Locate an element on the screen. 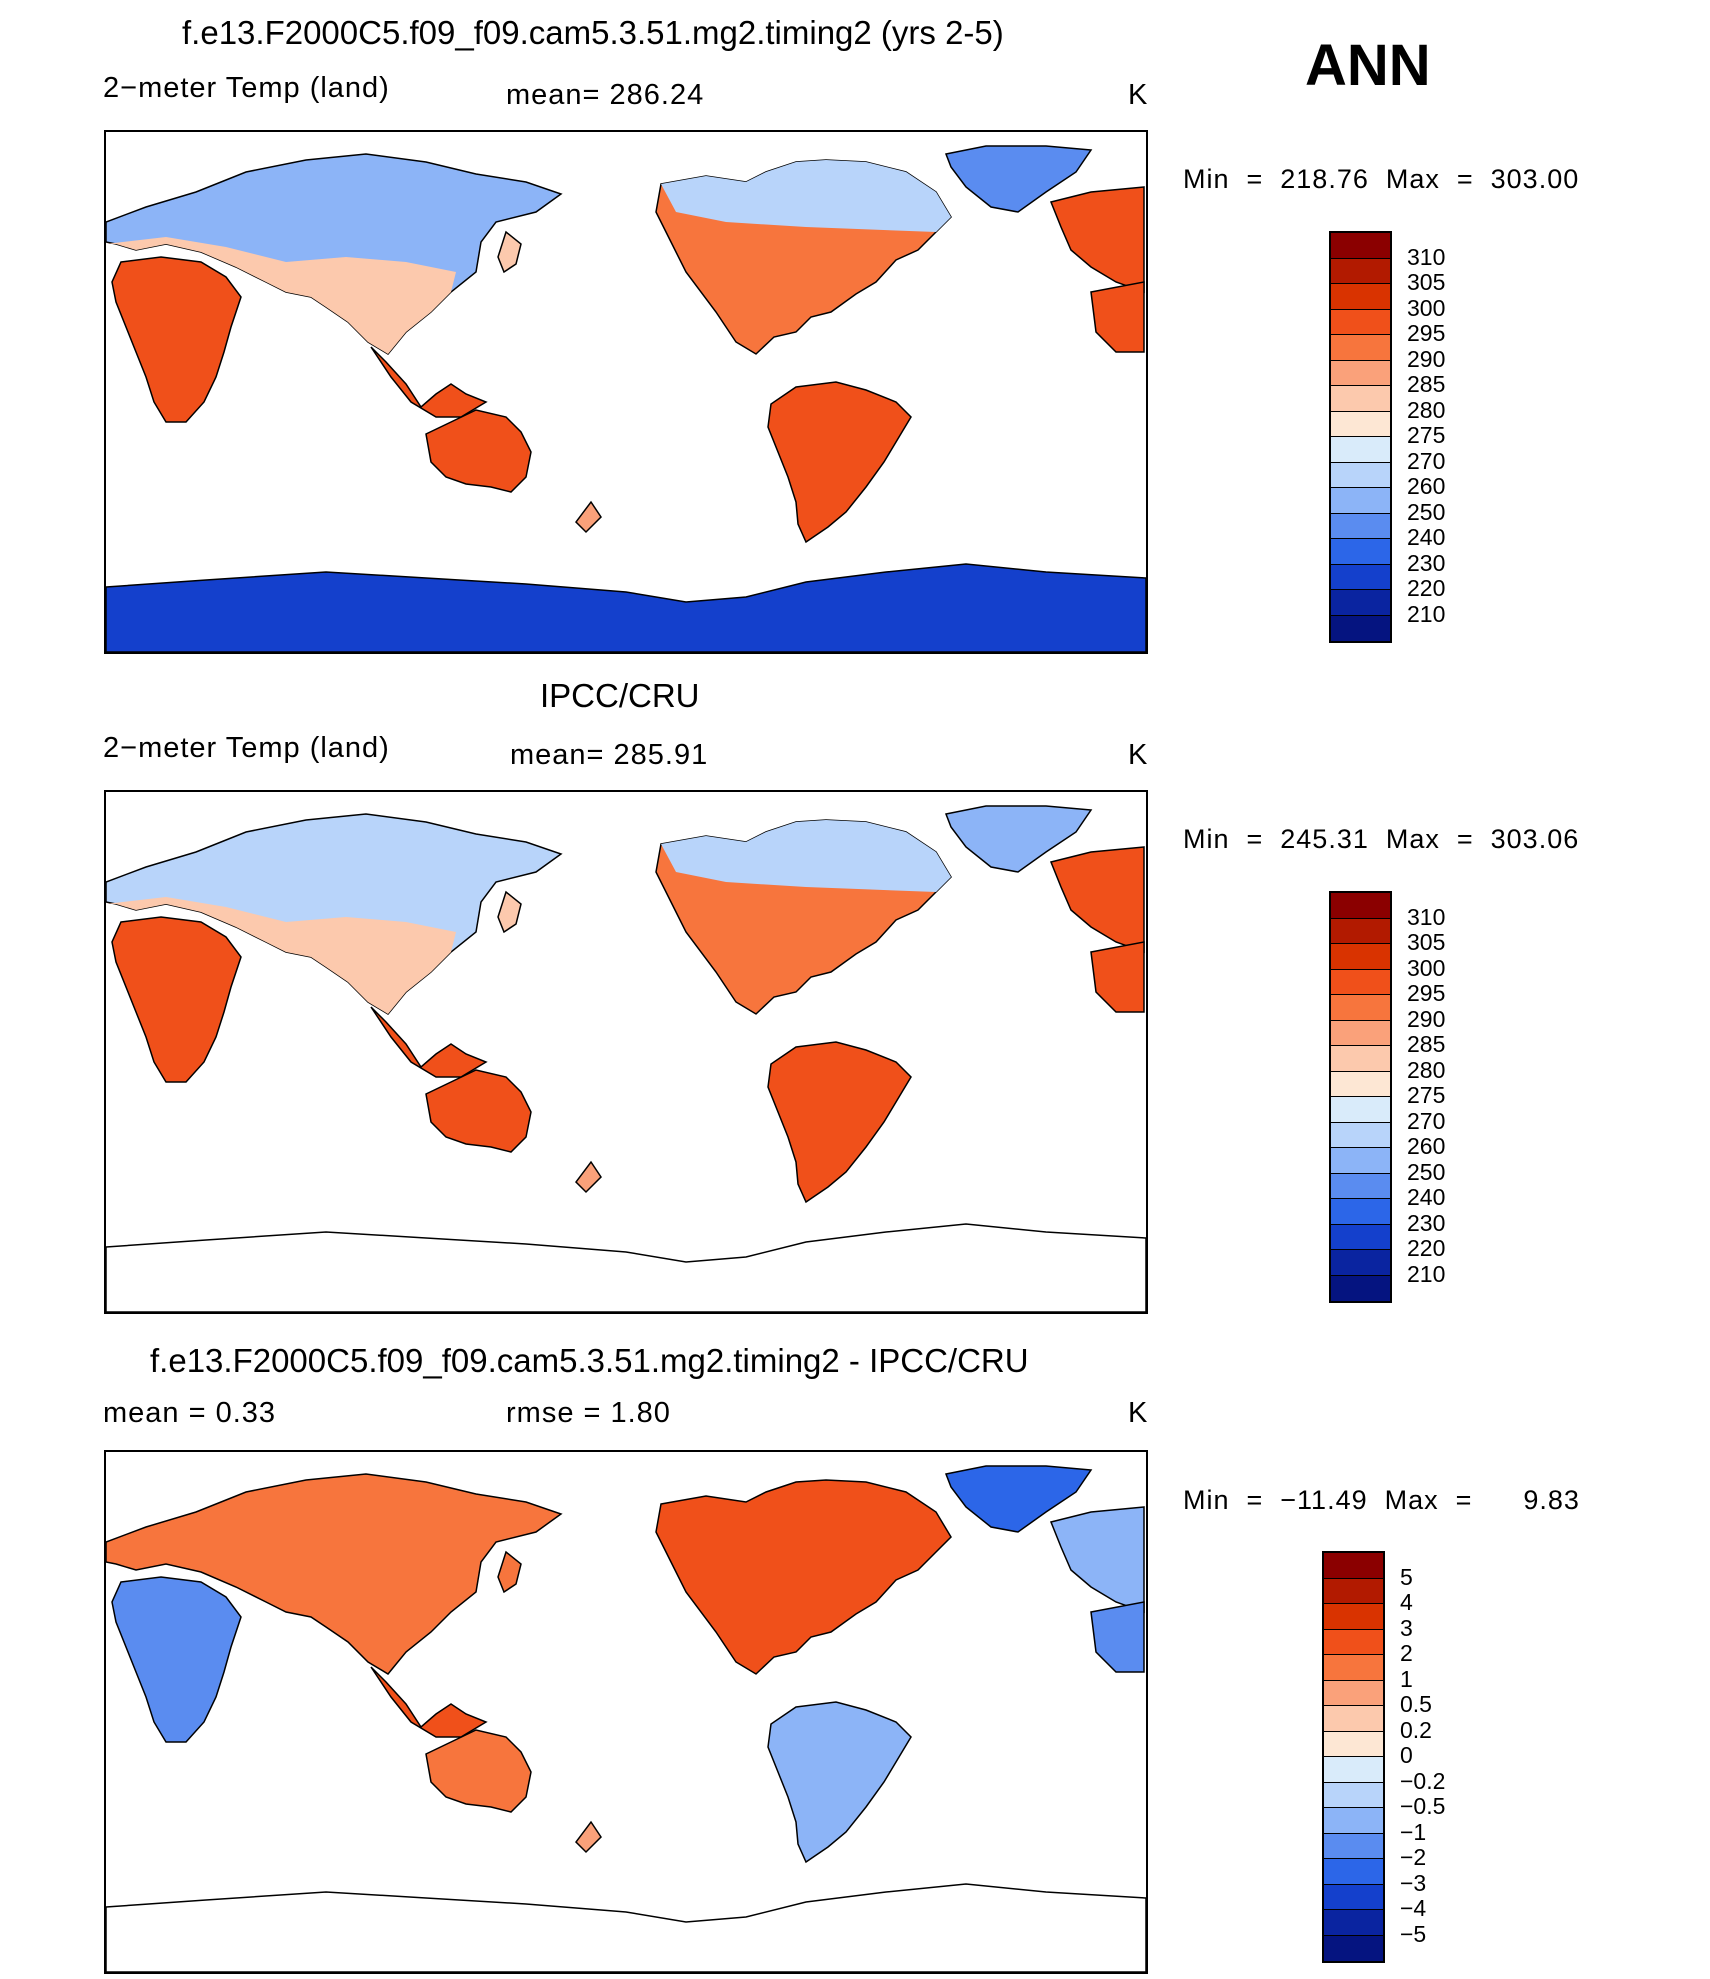  panel3-units: K is located at coordinates (1138, 1413).